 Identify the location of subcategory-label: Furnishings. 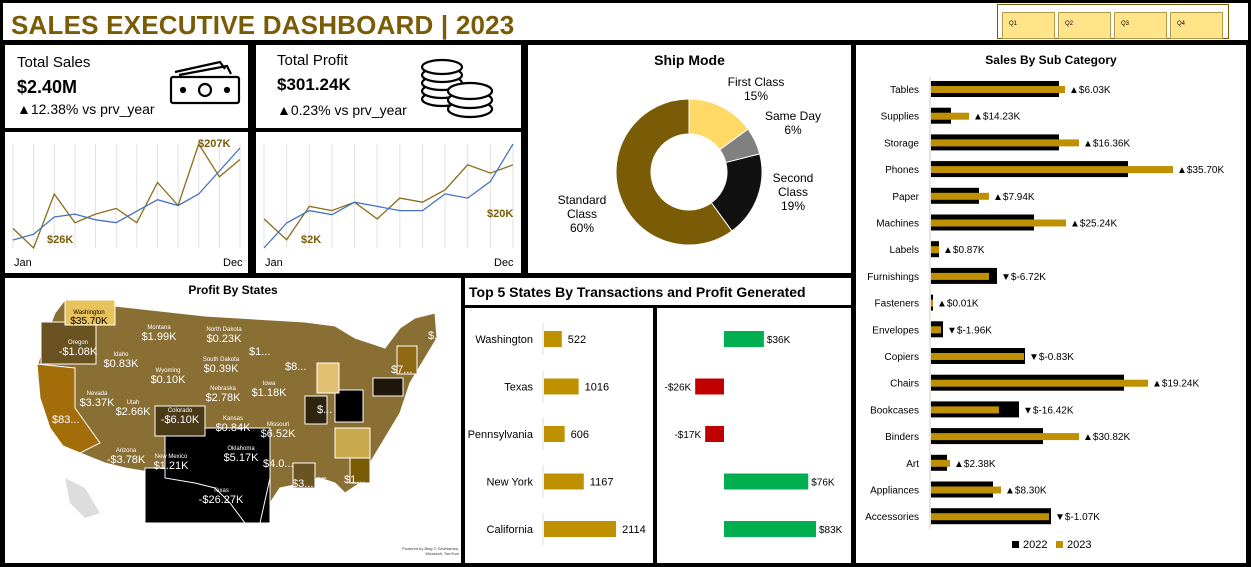
(893, 277).